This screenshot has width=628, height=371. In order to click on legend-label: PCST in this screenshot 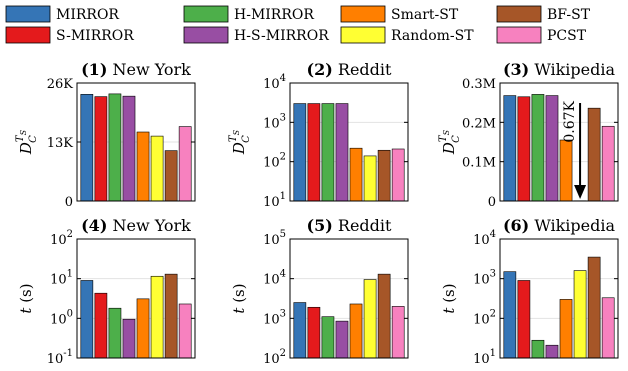, I will do `click(567, 36)`.